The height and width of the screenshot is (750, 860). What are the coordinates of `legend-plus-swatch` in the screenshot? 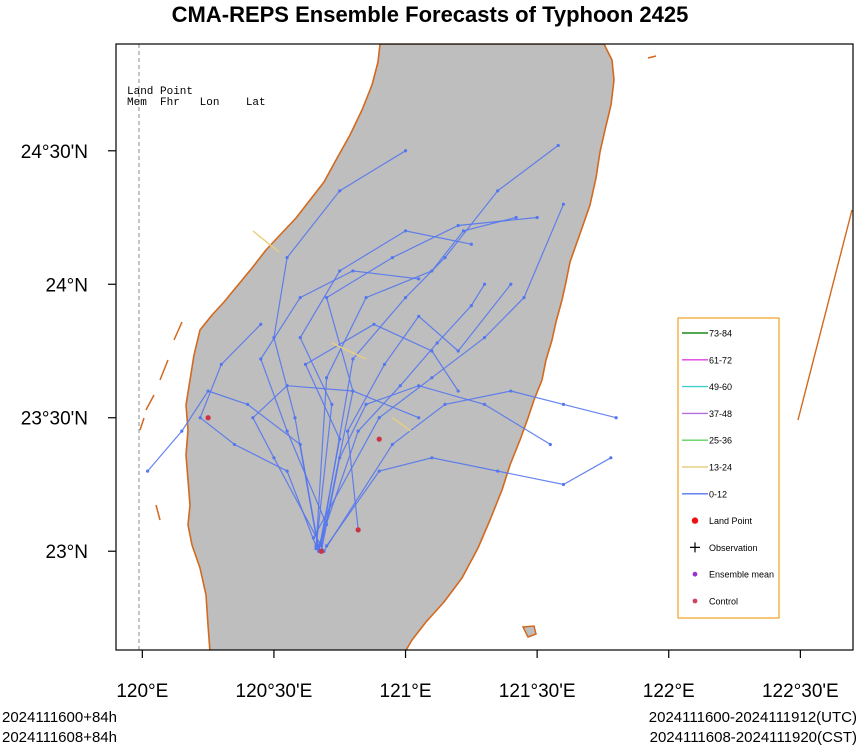 It's located at (695, 547).